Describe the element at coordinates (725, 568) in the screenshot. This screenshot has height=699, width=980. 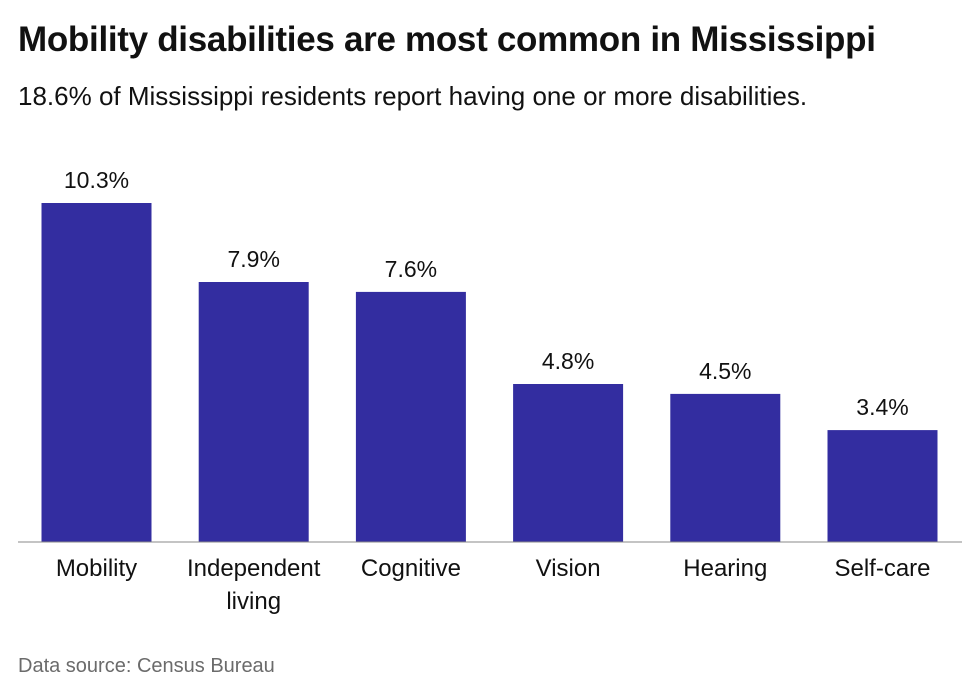
I see `x-tick-label: Hearing` at that location.